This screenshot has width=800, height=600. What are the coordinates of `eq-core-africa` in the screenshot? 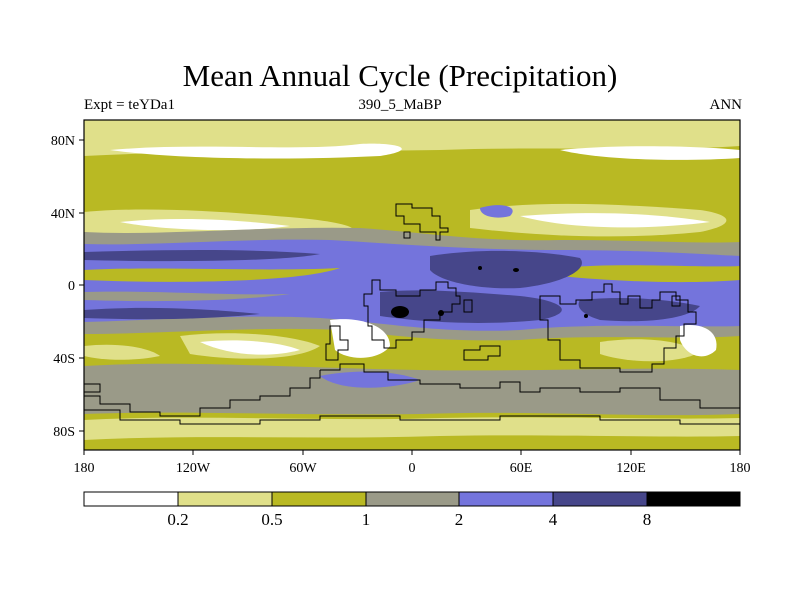 It's located at (471, 306).